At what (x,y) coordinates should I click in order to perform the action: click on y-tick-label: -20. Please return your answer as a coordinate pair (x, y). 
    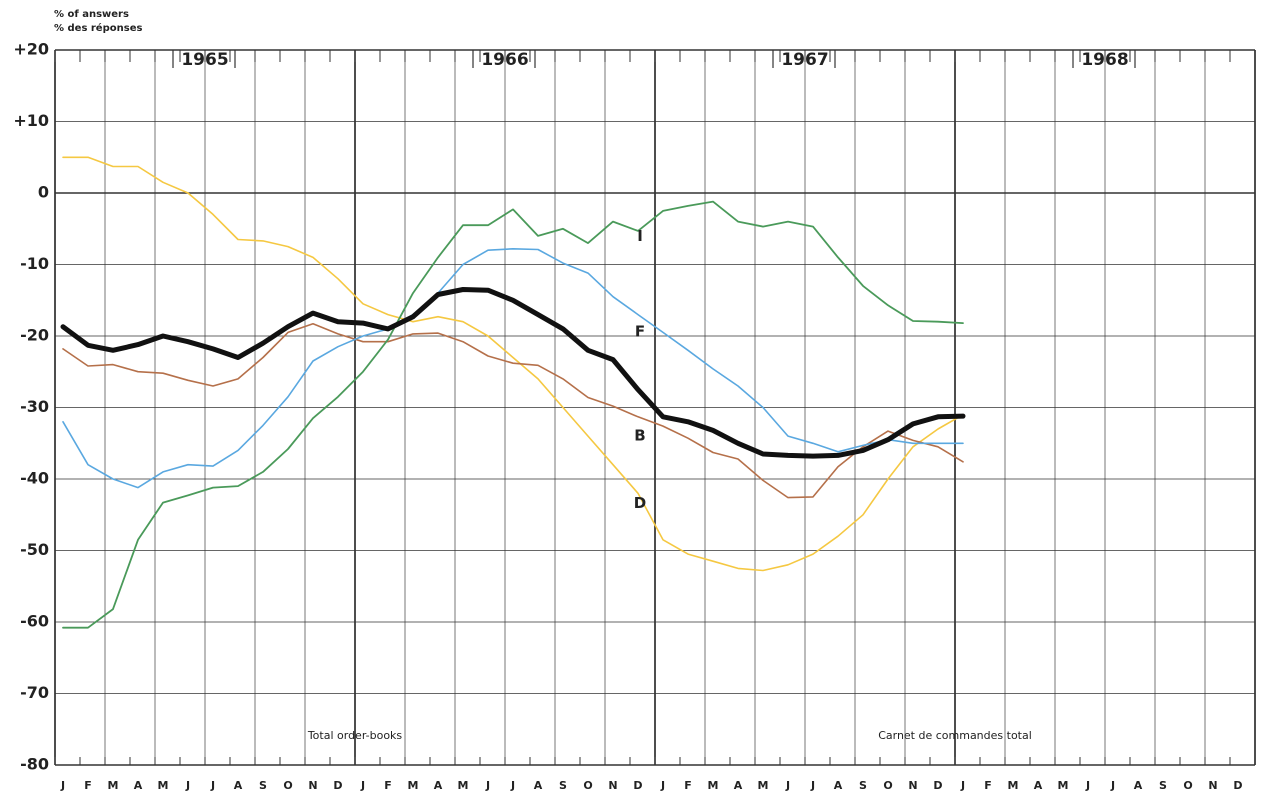
    Looking at the image, I should click on (34, 335).